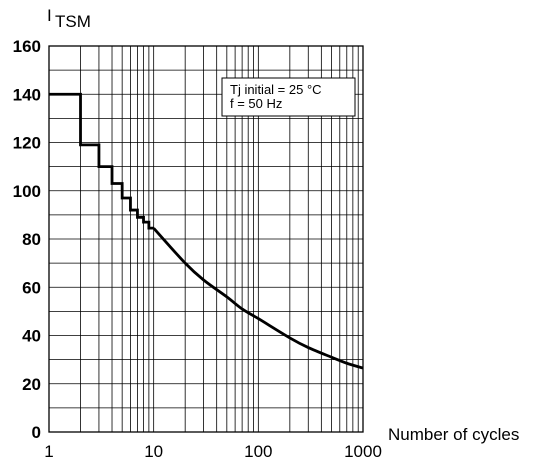 The width and height of the screenshot is (547, 462). What do you see at coordinates (27, 191) in the screenshot?
I see `y-tick-label: 100` at bounding box center [27, 191].